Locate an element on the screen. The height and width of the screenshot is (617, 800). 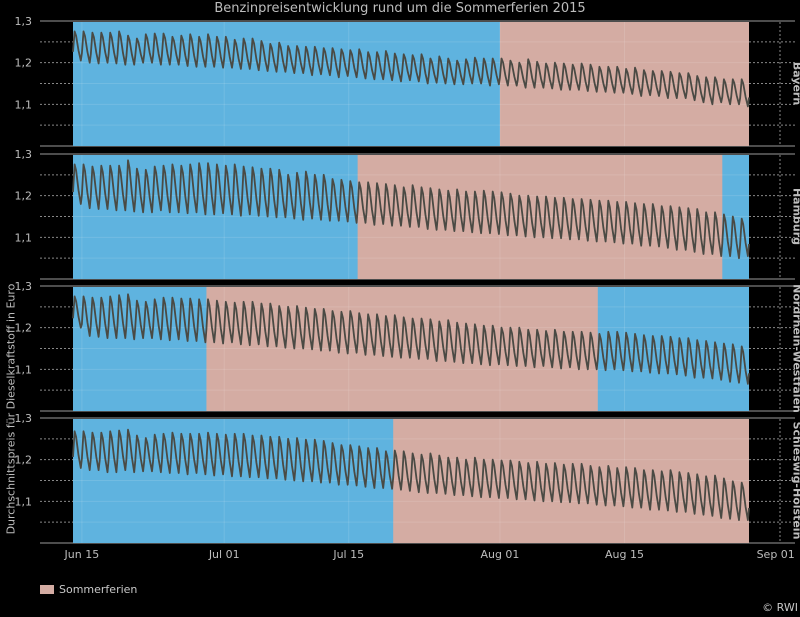
panel-label: Bayern is located at coordinates (795, 83).